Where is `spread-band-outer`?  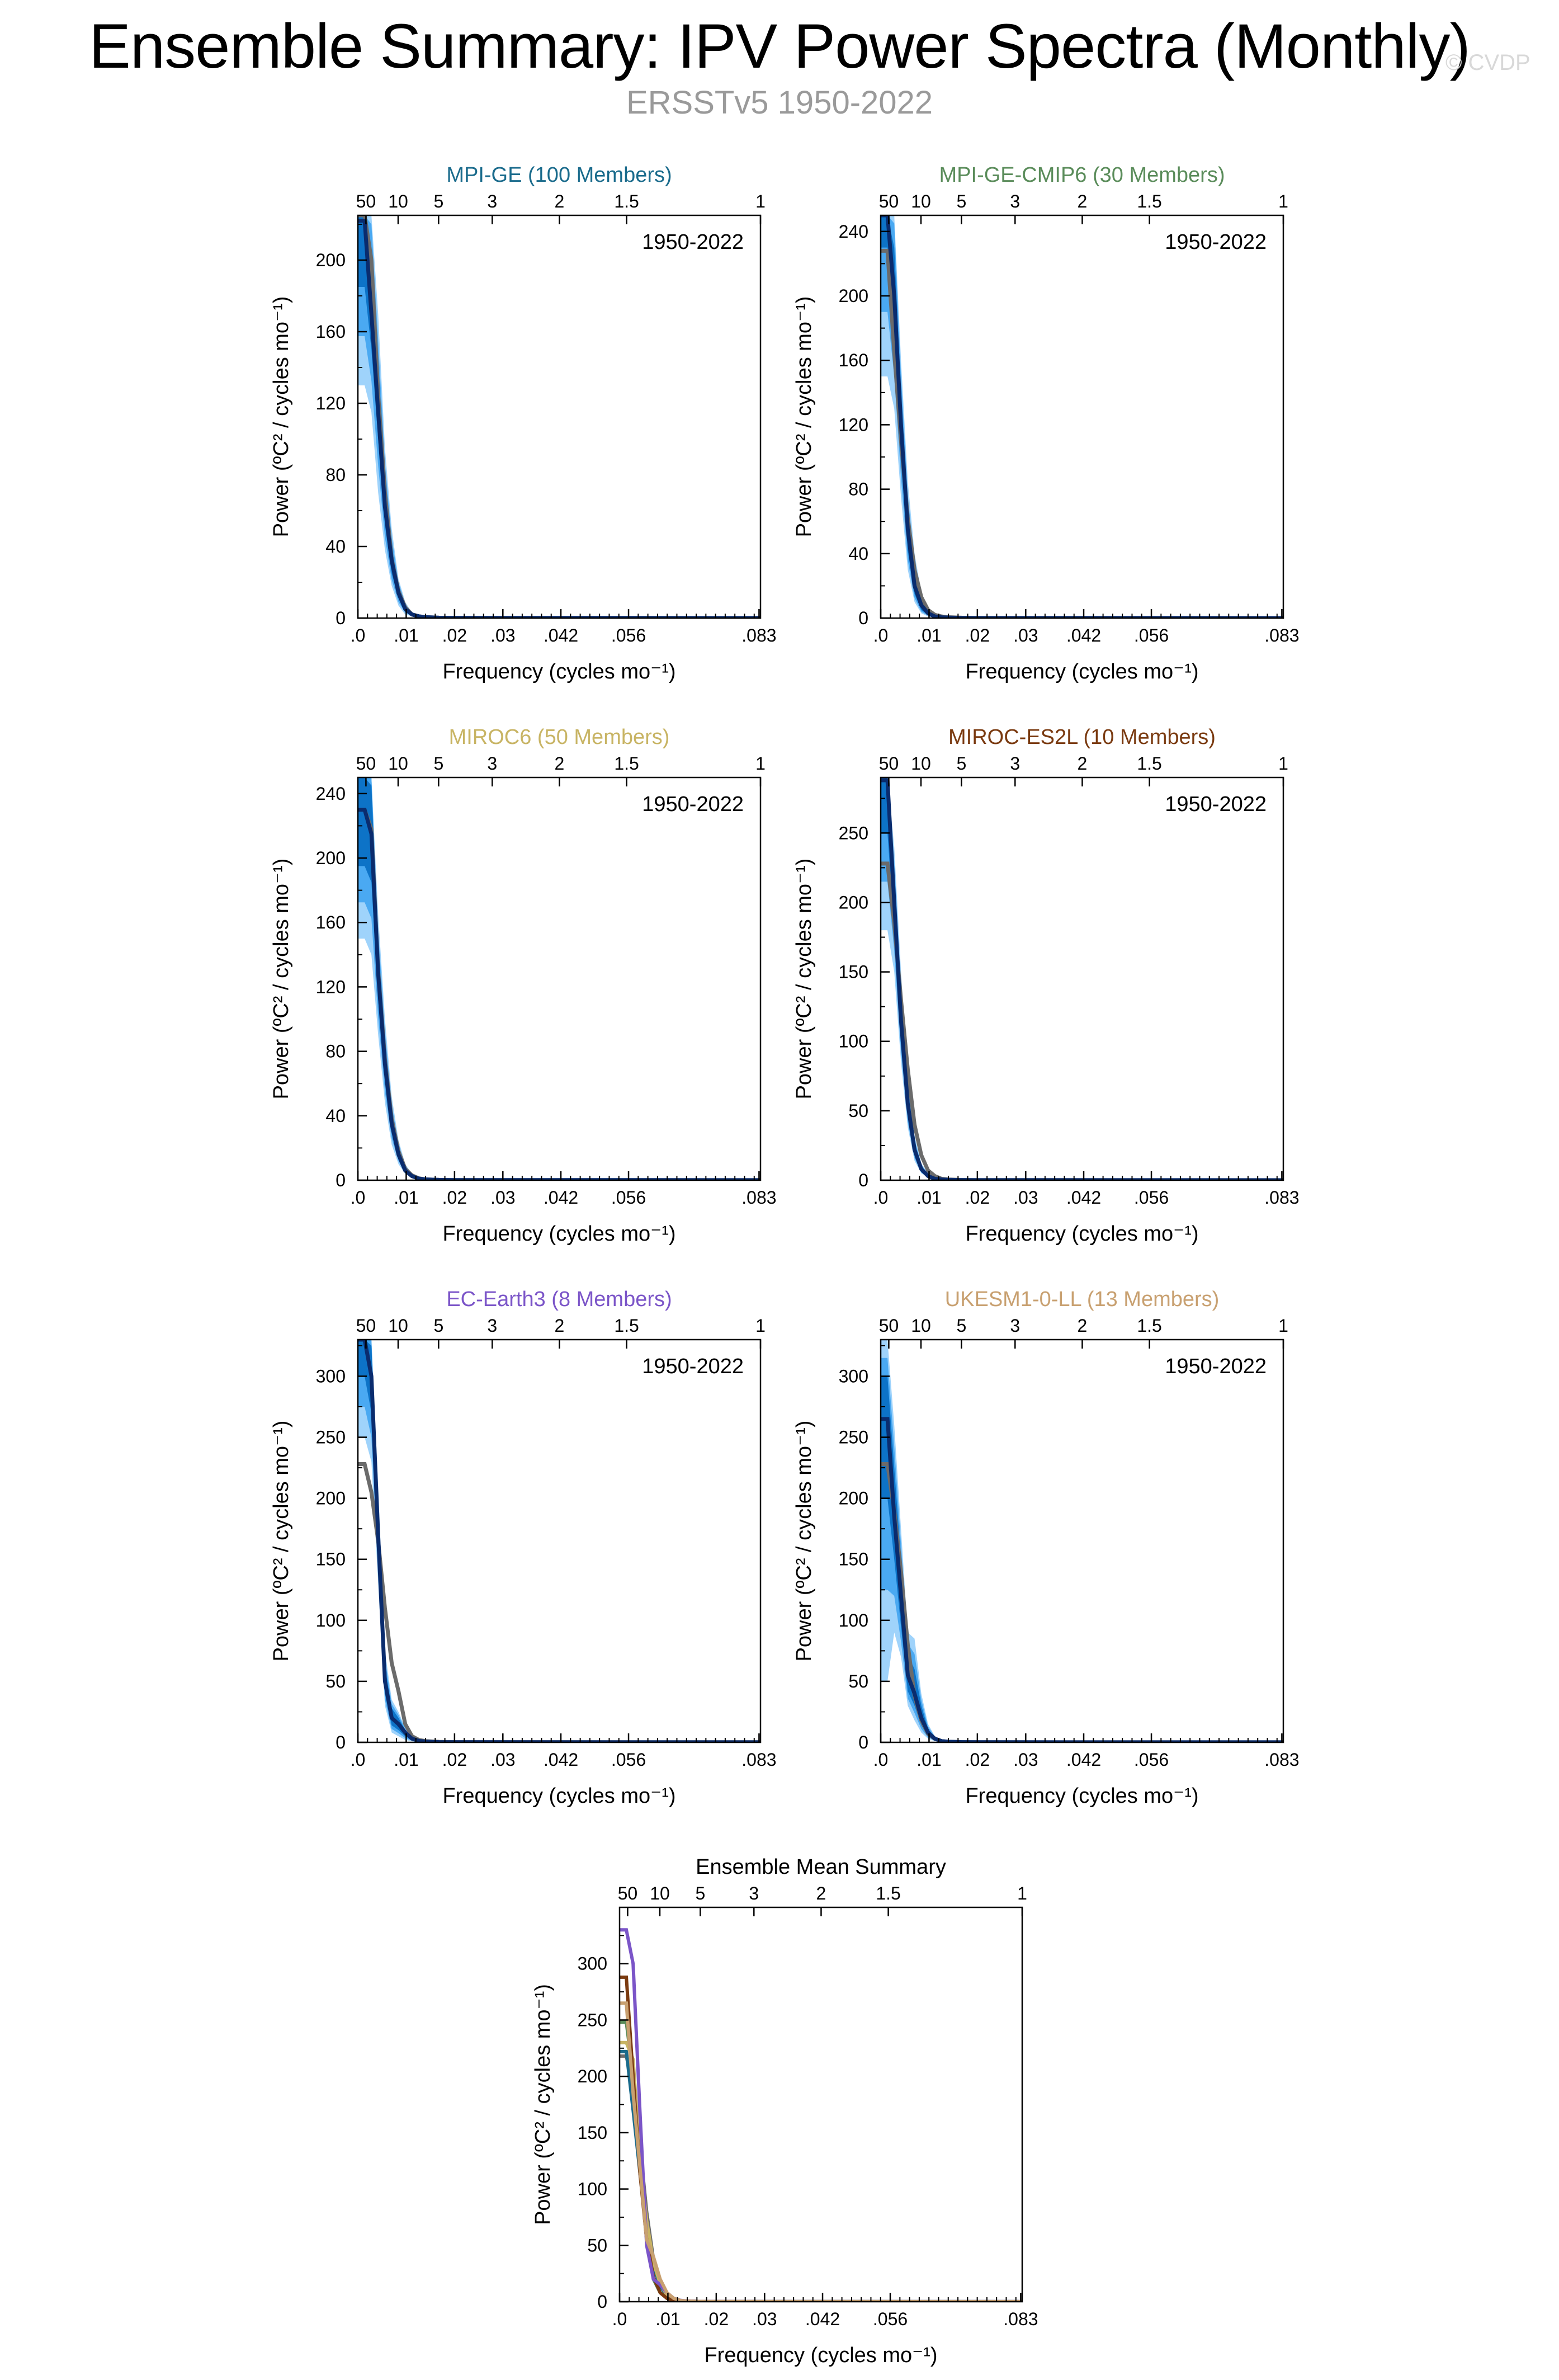 spread-band-outer is located at coordinates (1082, 1541).